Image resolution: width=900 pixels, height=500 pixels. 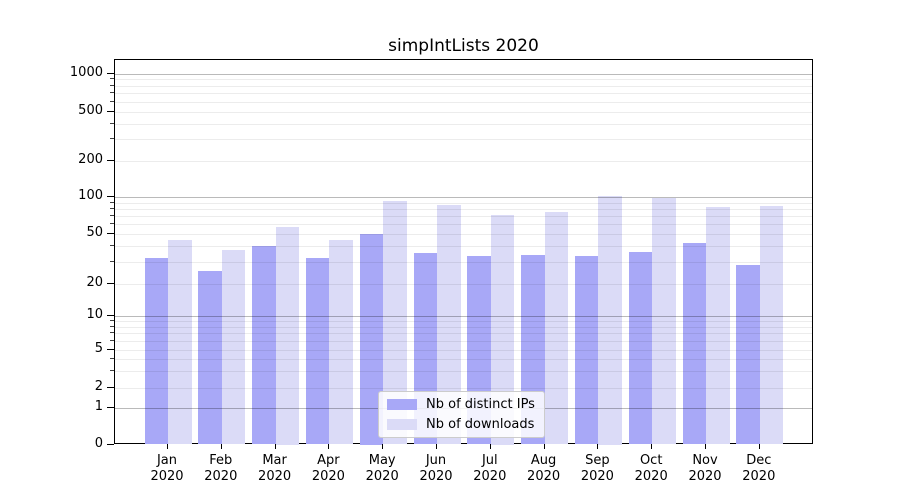 I want to click on bar-downloads-jan, so click(x=180, y=342).